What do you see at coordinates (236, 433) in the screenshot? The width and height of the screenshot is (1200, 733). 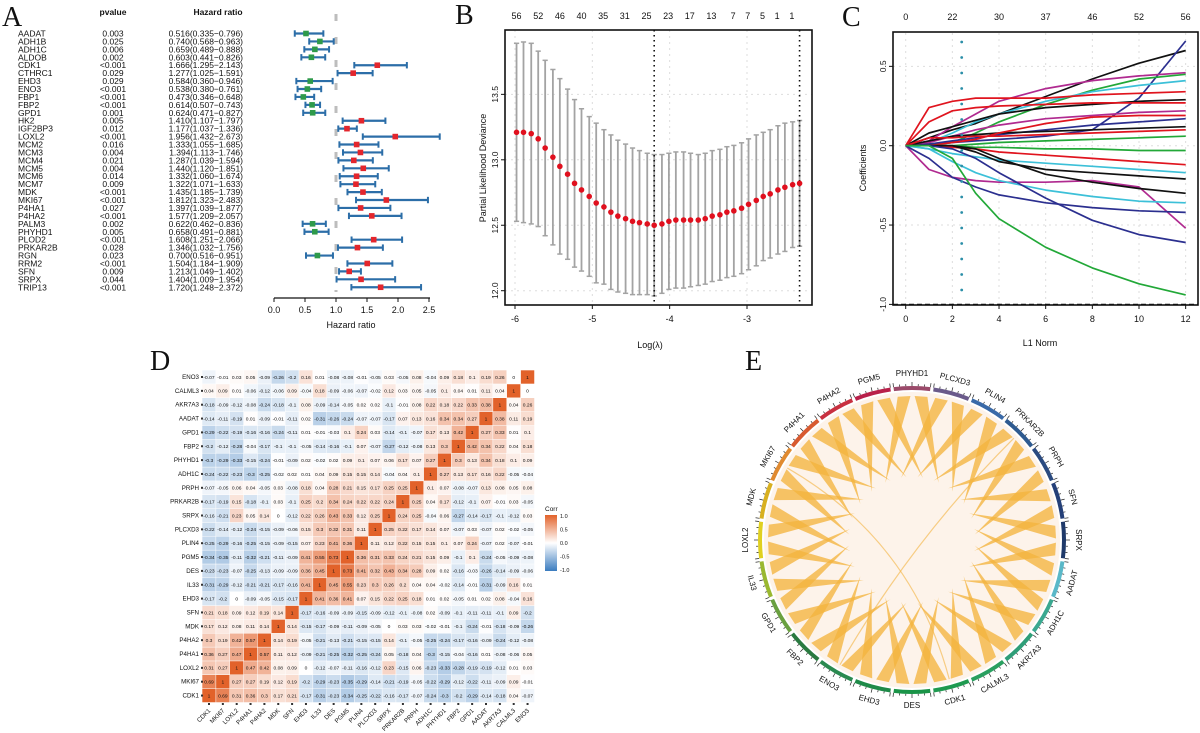 I see `heatmap-value: -0.19` at bounding box center [236, 433].